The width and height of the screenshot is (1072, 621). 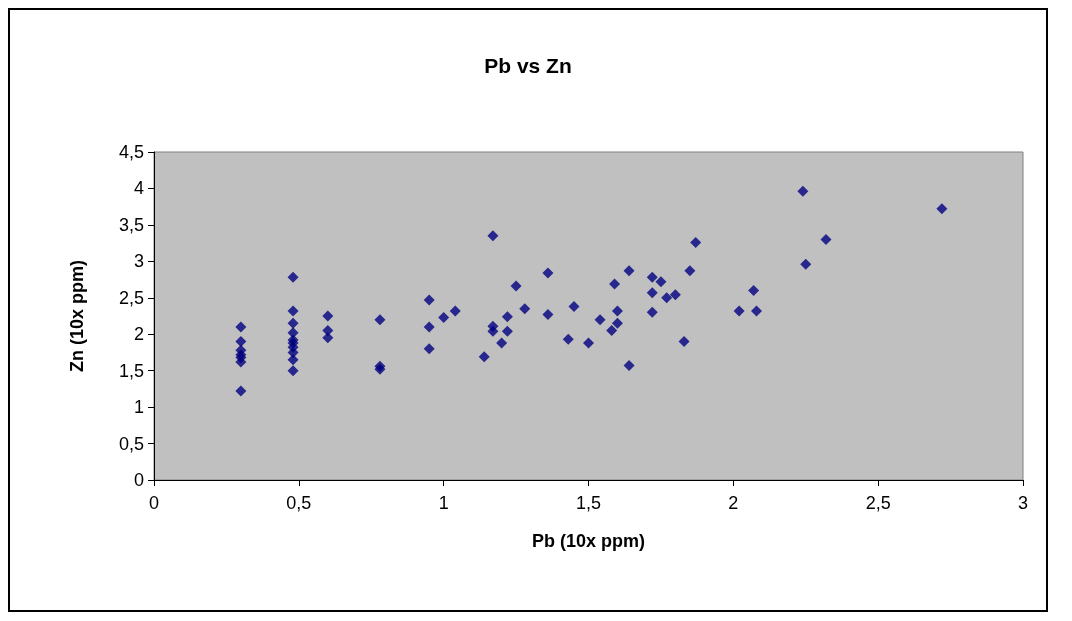 I want to click on x-tick-label: 2, so click(x=733, y=503).